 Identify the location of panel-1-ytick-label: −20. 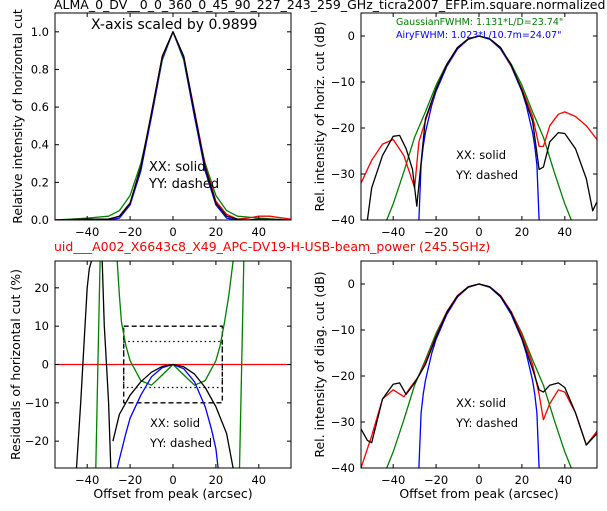
(343, 128).